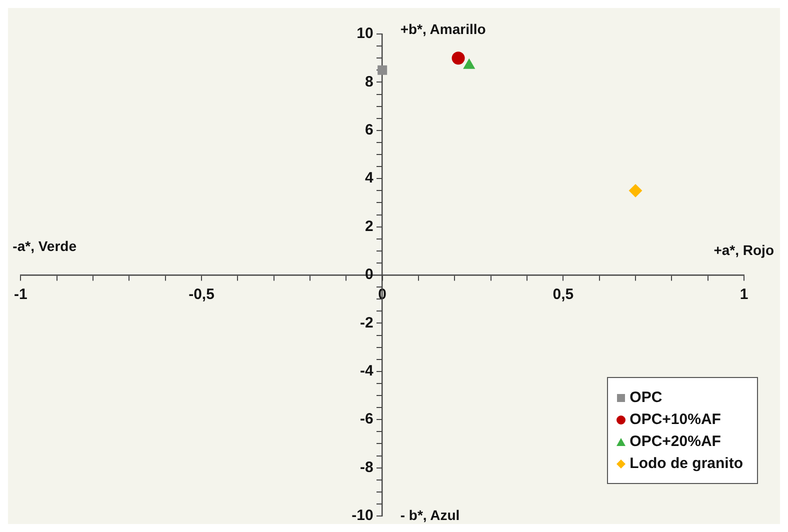 The image size is (788, 532). I want to click on annotation: +b*, Amarillo, so click(443, 28).